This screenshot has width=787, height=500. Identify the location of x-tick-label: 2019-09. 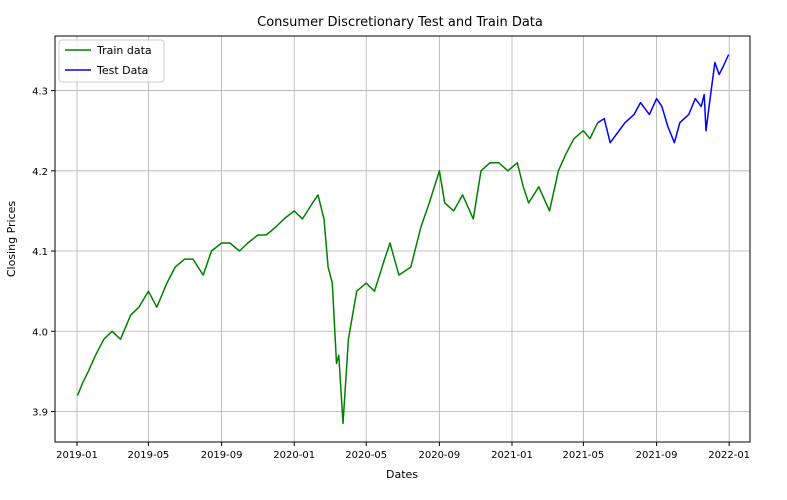
(222, 455).